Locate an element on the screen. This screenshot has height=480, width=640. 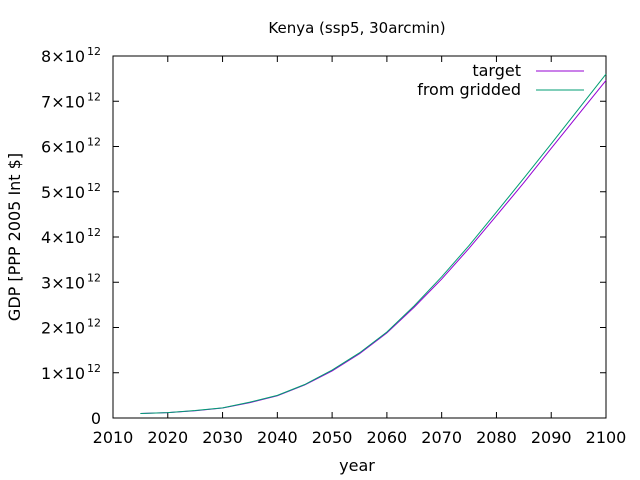
y-tick-label: 4×10 12 is located at coordinates (71, 236).